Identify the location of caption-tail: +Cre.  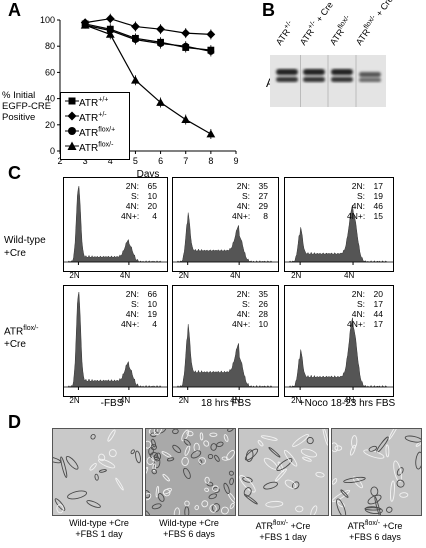
(391, 526).